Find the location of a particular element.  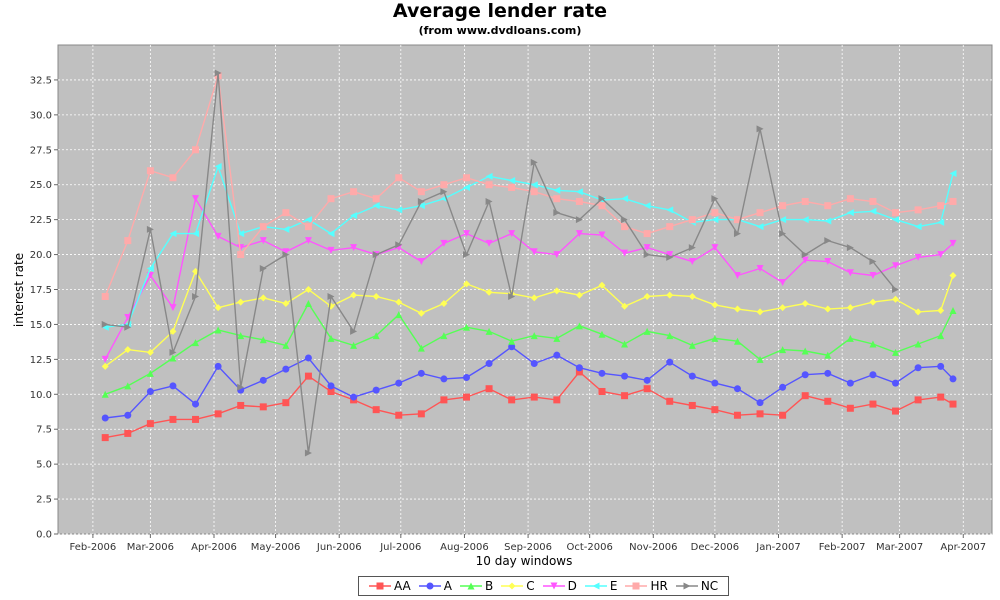

x-tick-label: Oct-2006 is located at coordinates (589, 547).